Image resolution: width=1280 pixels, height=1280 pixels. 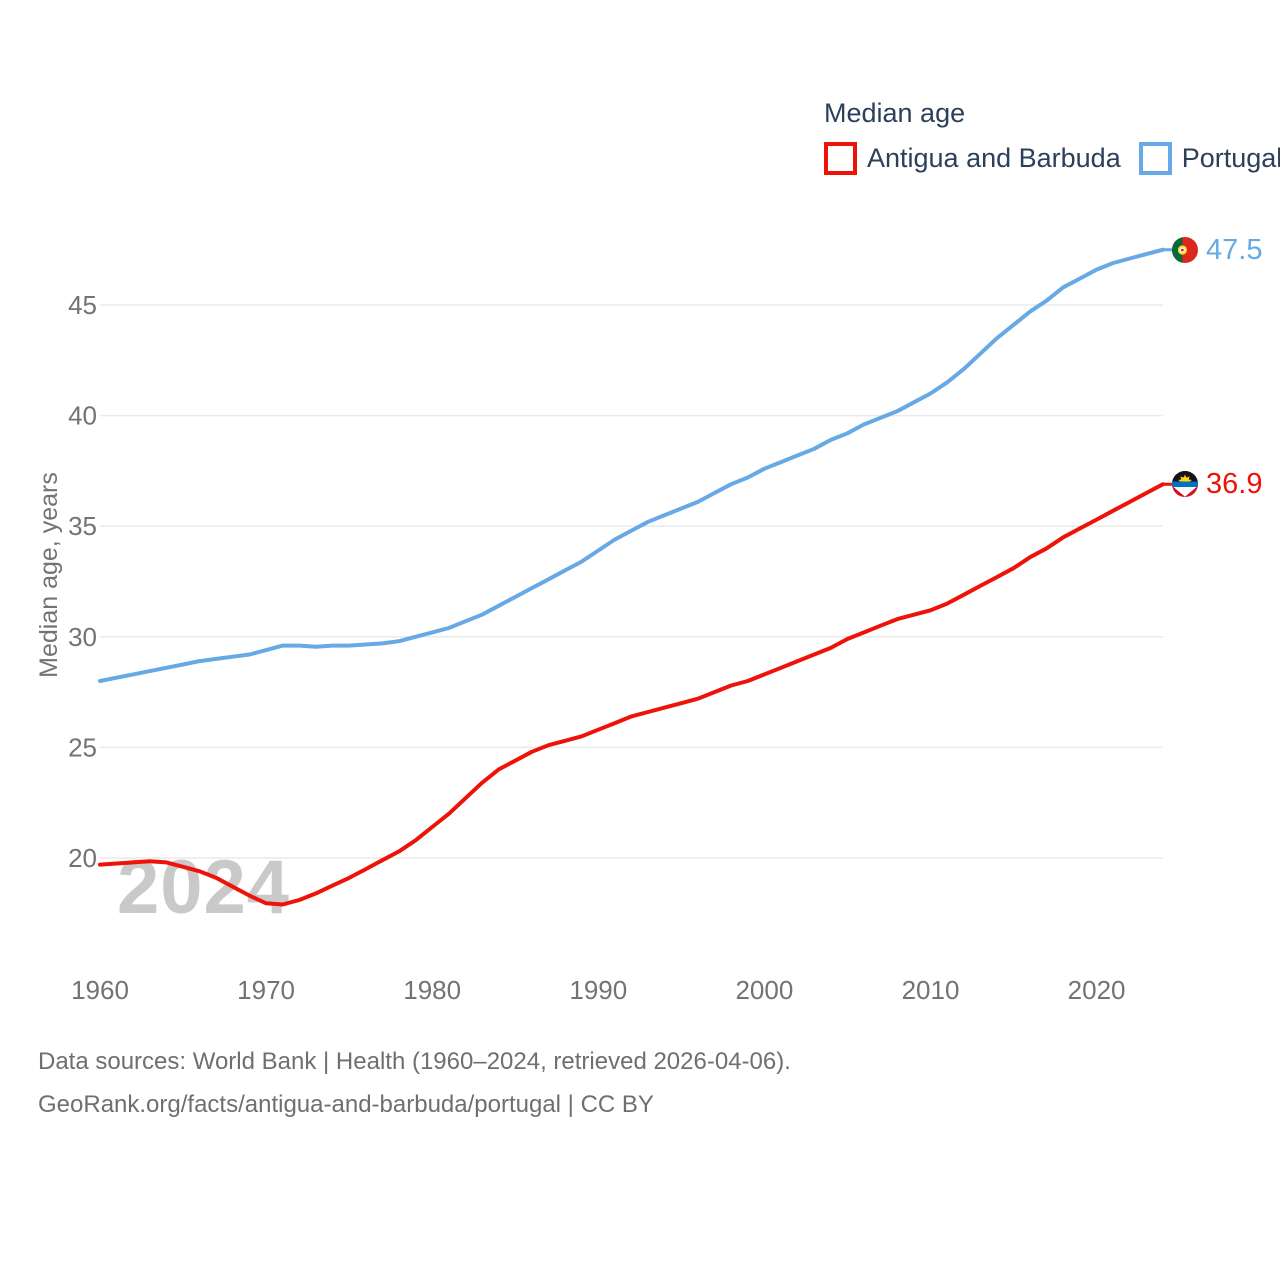 I want to click on legend-label-antigua-and-barbuda: Antigua and Barbuda, so click(x=994, y=158).